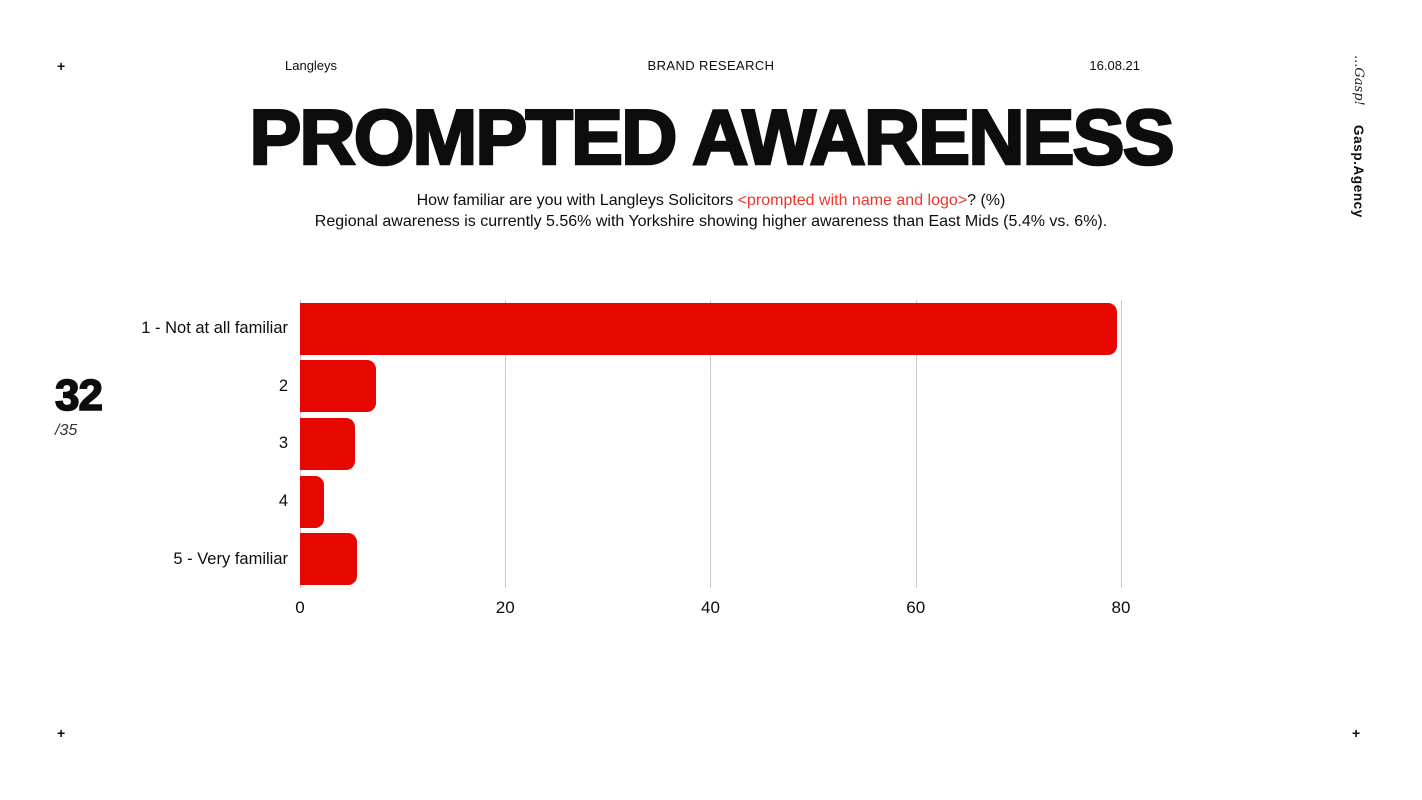 Image resolution: width=1422 pixels, height=800 pixels. Describe the element at coordinates (916, 607) in the screenshot. I see `x-tick-label-60: 60` at that location.